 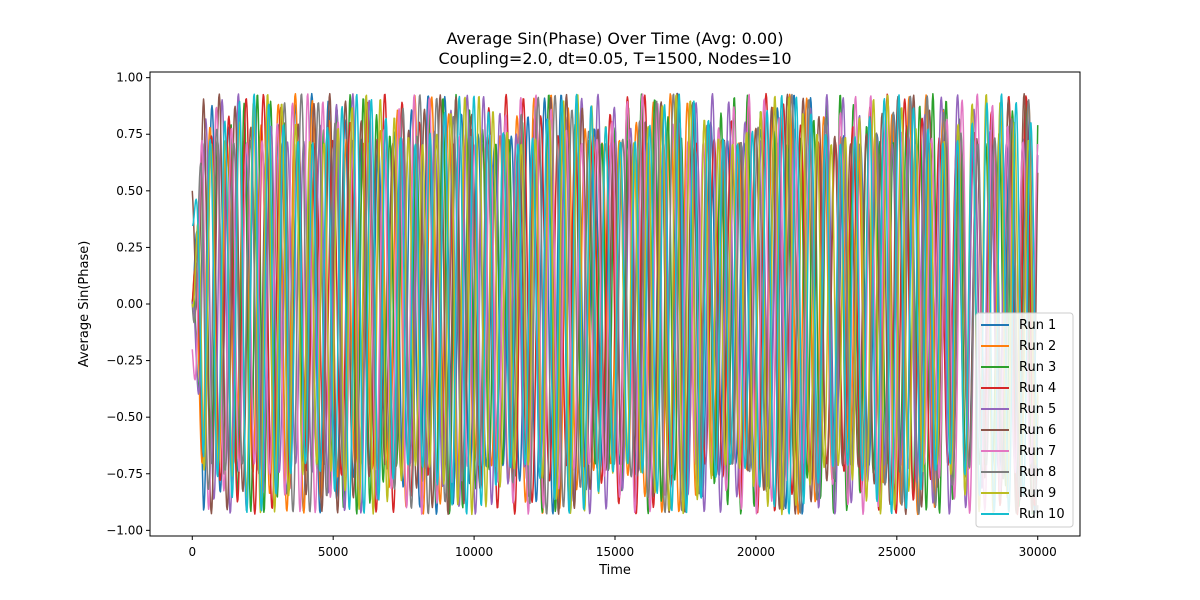 I want to click on legend-label: Run 1, so click(x=1037, y=325).